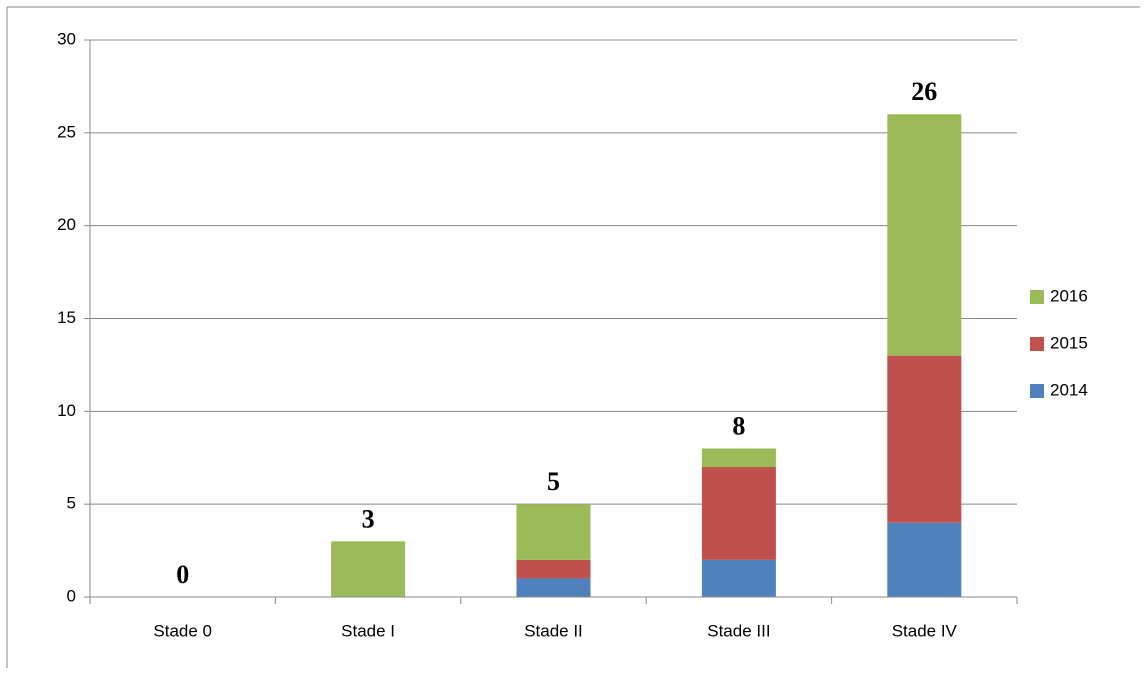  I want to click on y-tick-label: 20, so click(66, 224).